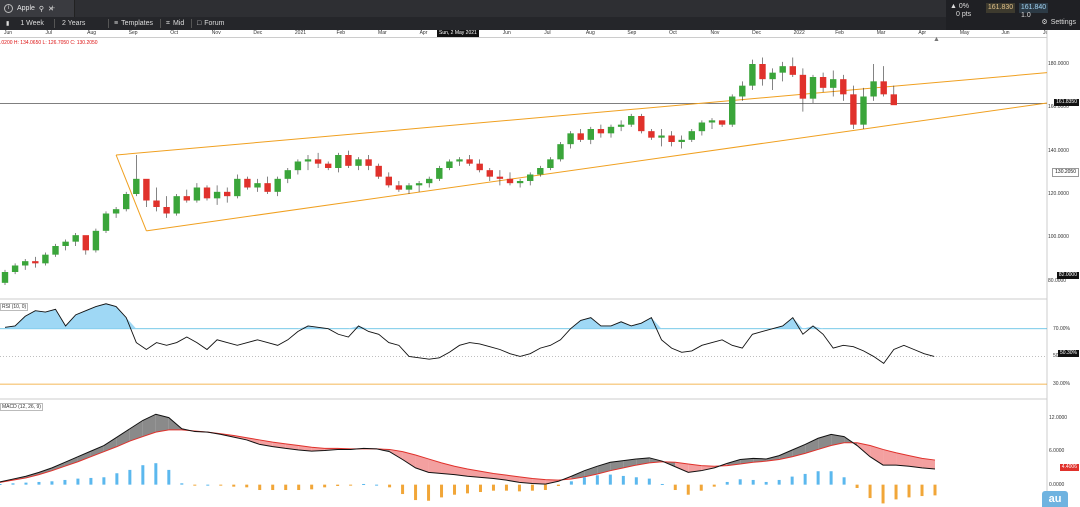  Describe the element at coordinates (1058, 150) in the screenshot. I see `price-tick-label: 140.0000` at that location.